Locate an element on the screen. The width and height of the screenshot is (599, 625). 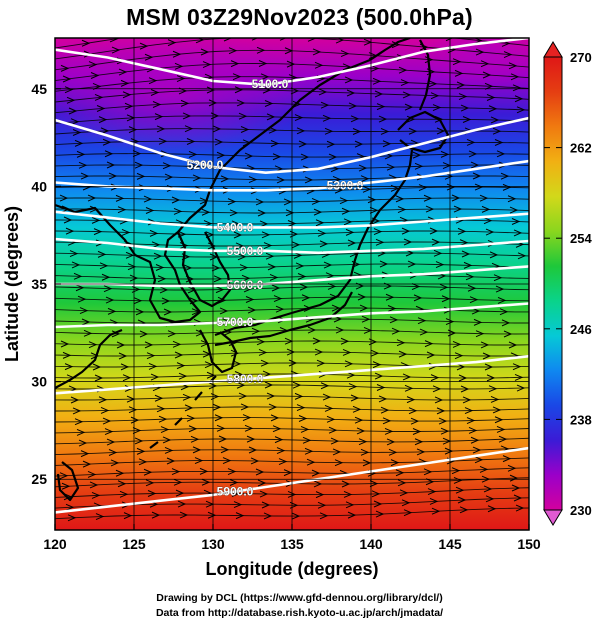
coastline-kyushu is located at coordinates (218, 351).